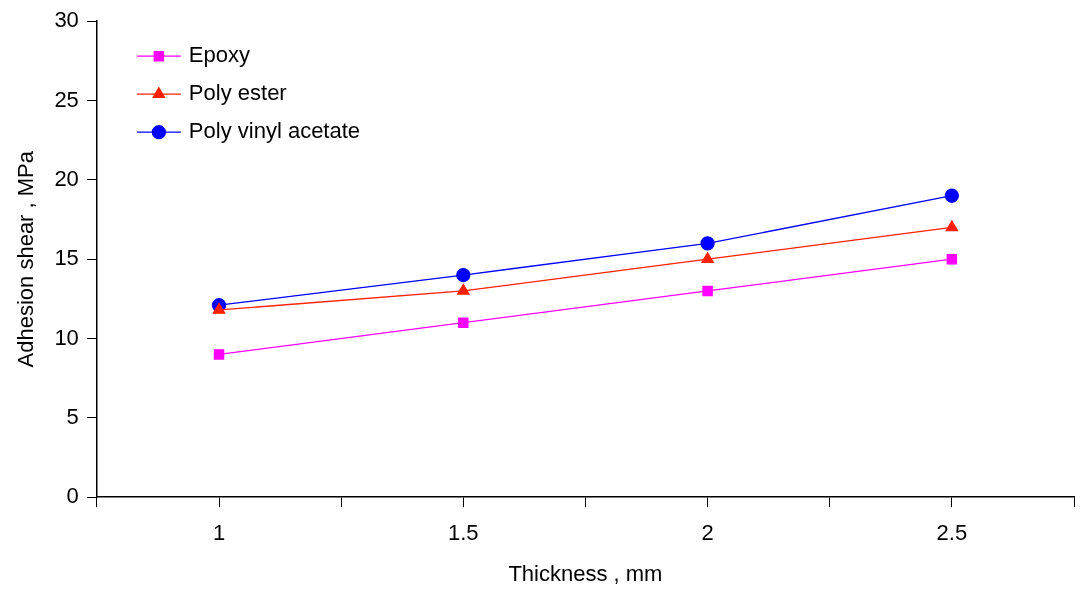  Describe the element at coordinates (66, 99) in the screenshot. I see `y-tick-label: 25` at that location.